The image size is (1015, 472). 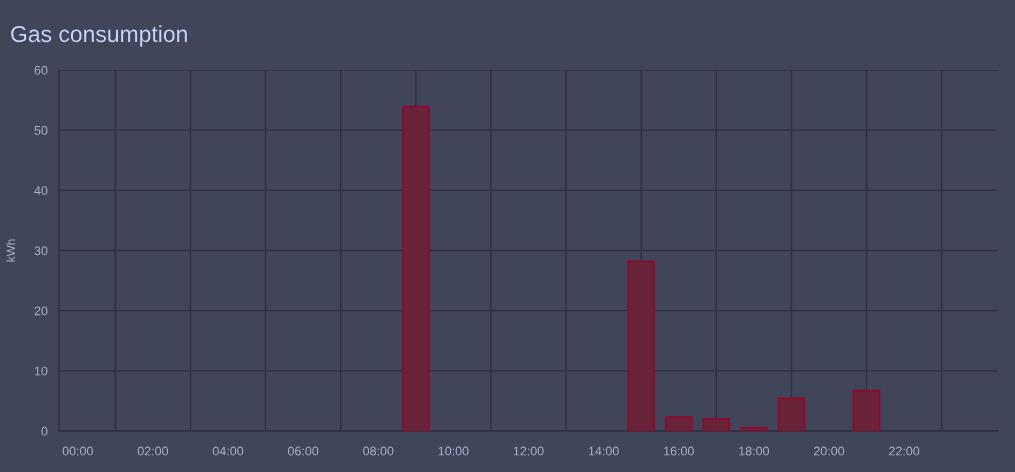 I want to click on y-axis-title: kWh, so click(x=10, y=250).